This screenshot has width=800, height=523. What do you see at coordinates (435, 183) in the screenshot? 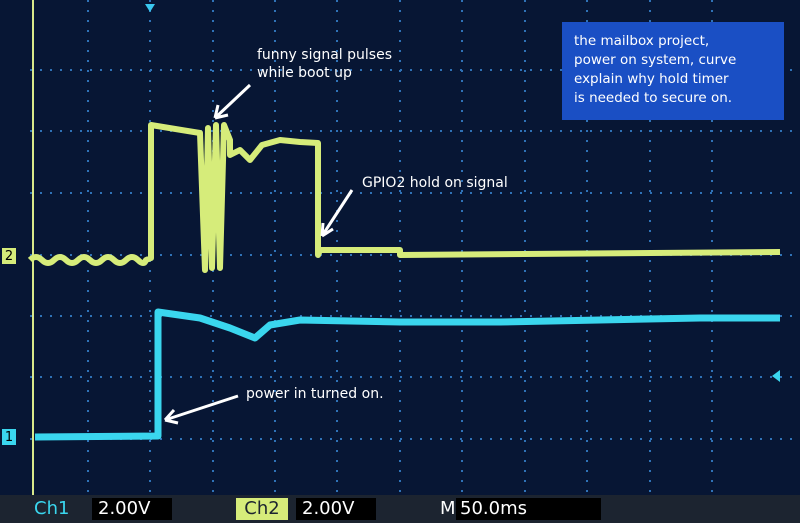
I see `annotation: GPIO2 hold on signal` at bounding box center [435, 183].